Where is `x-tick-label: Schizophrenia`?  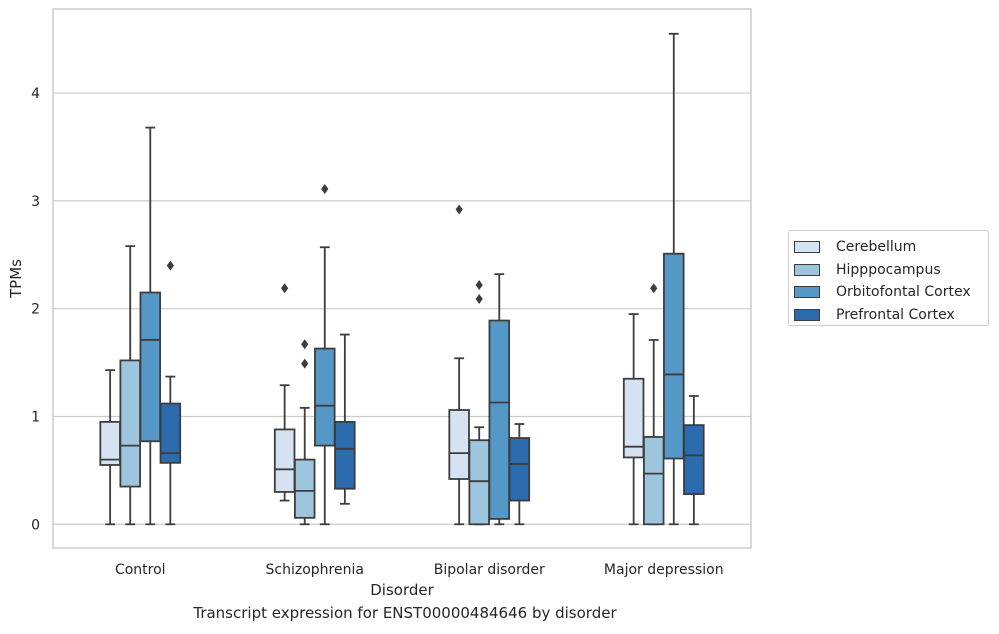 x-tick-label: Schizophrenia is located at coordinates (315, 570).